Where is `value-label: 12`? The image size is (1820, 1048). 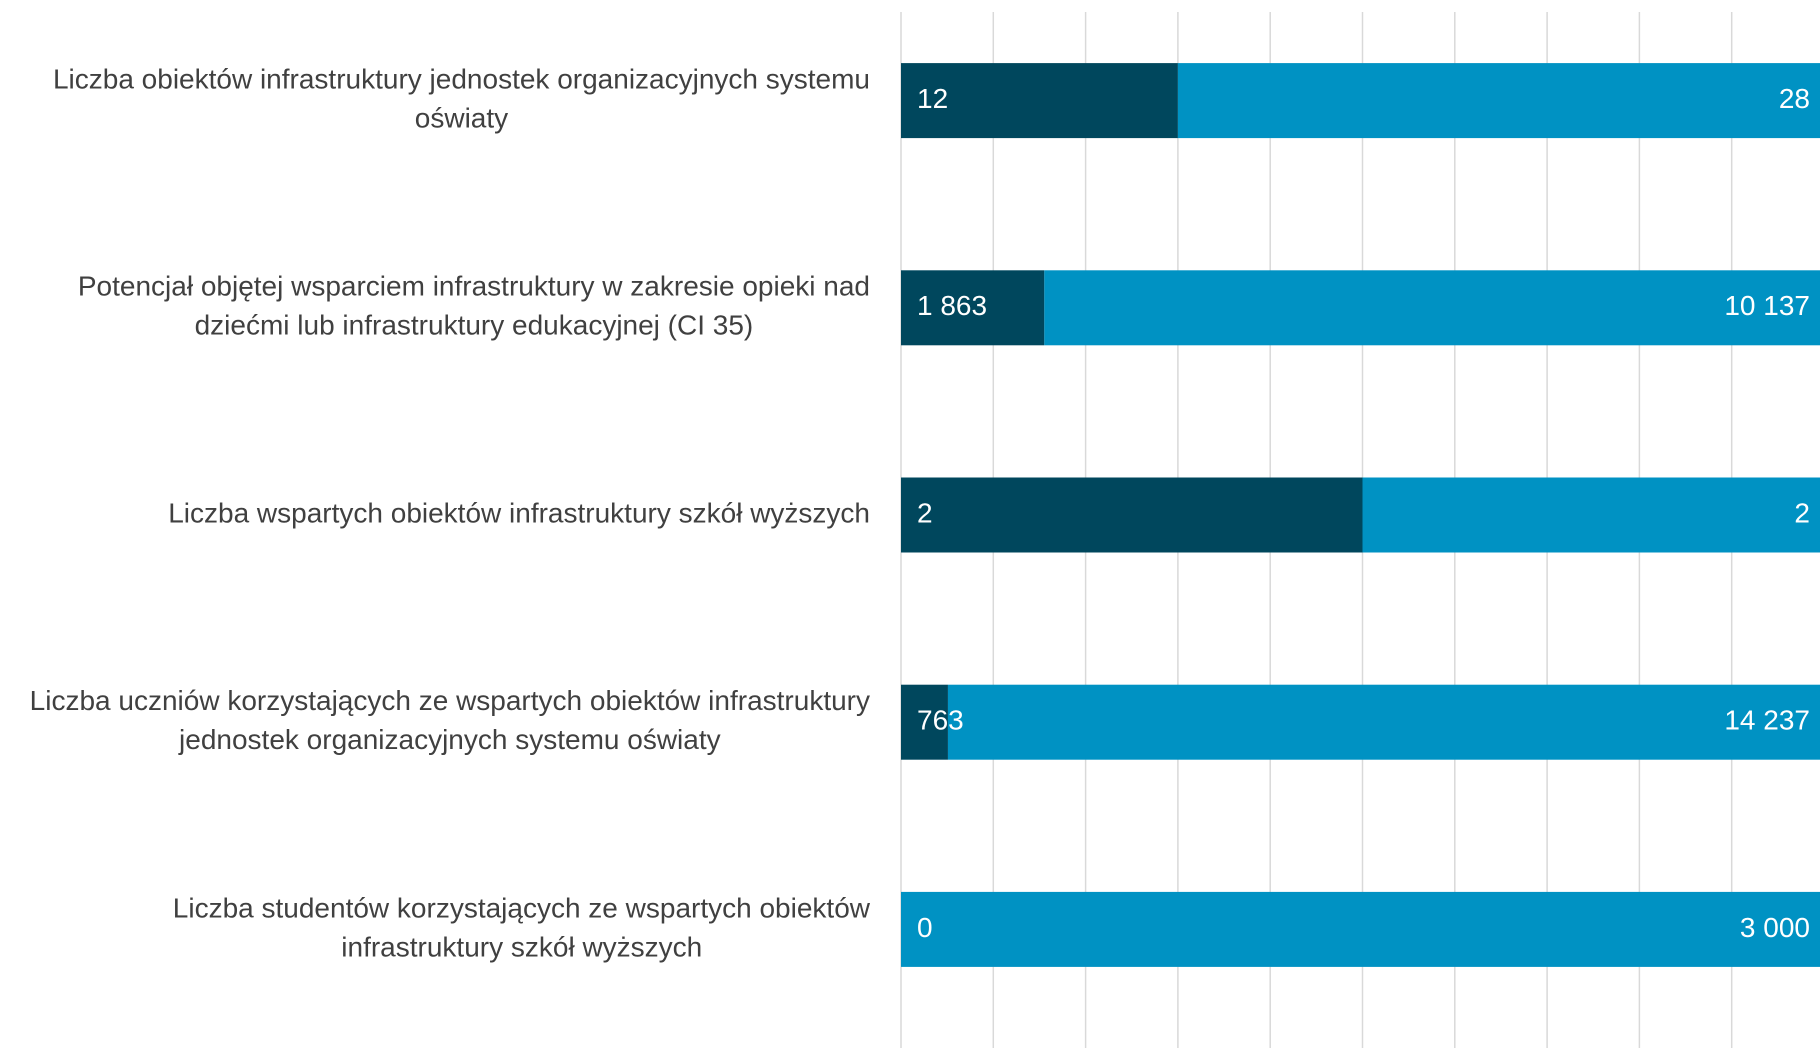
value-label: 12 is located at coordinates (932, 98).